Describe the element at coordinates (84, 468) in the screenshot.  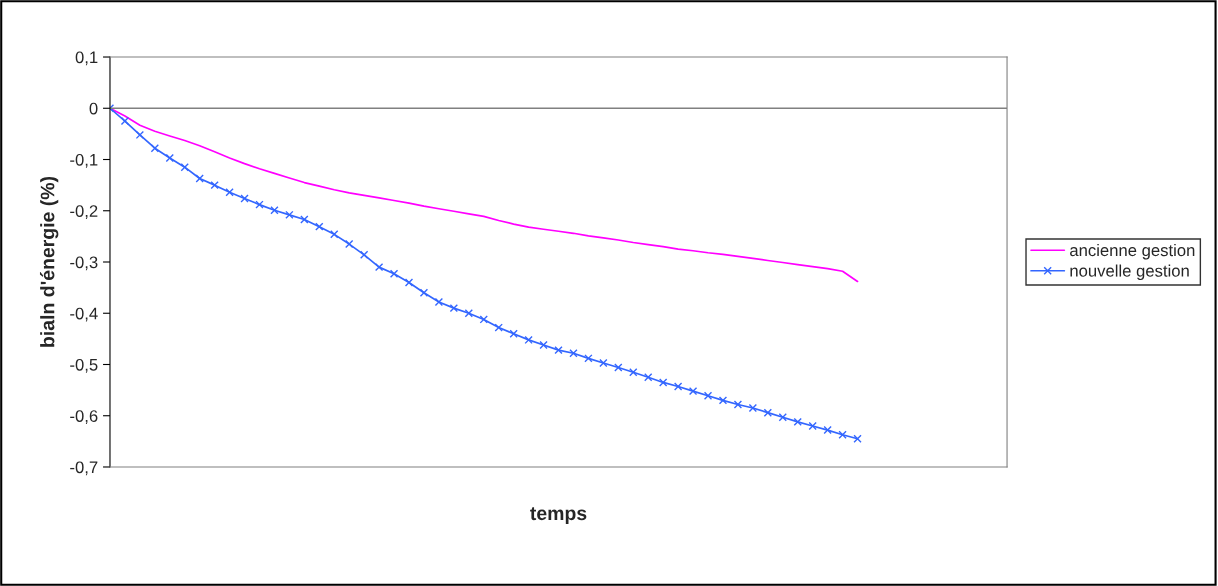
I see `y-tick-label: -0,7` at that location.